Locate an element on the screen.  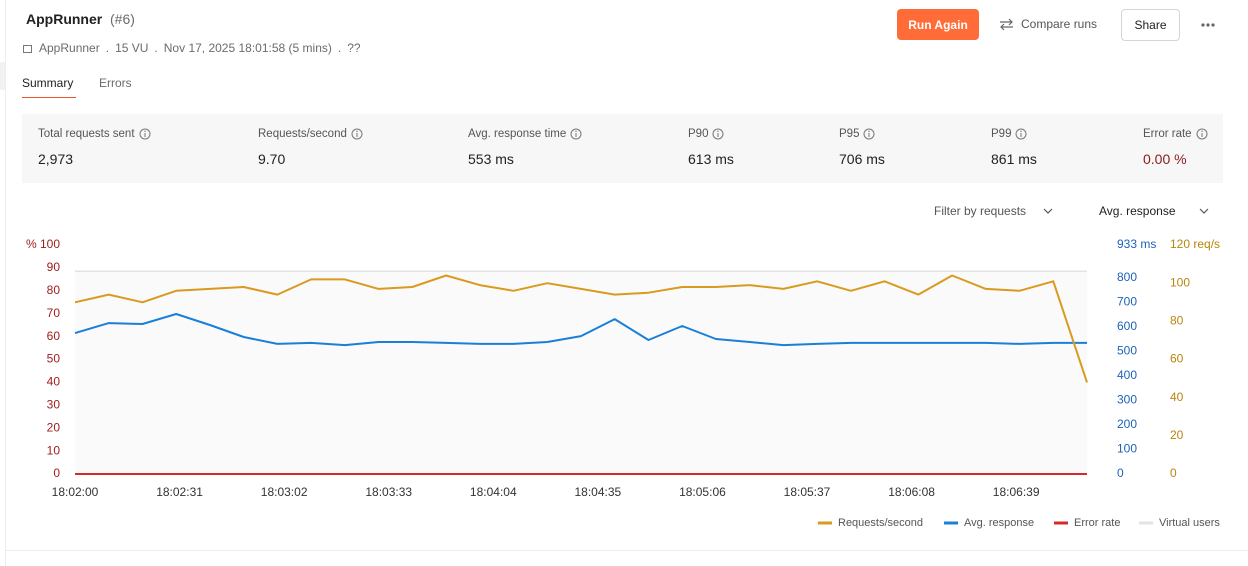
filter-dropdown: Filter by requests is located at coordinates (994, 211).